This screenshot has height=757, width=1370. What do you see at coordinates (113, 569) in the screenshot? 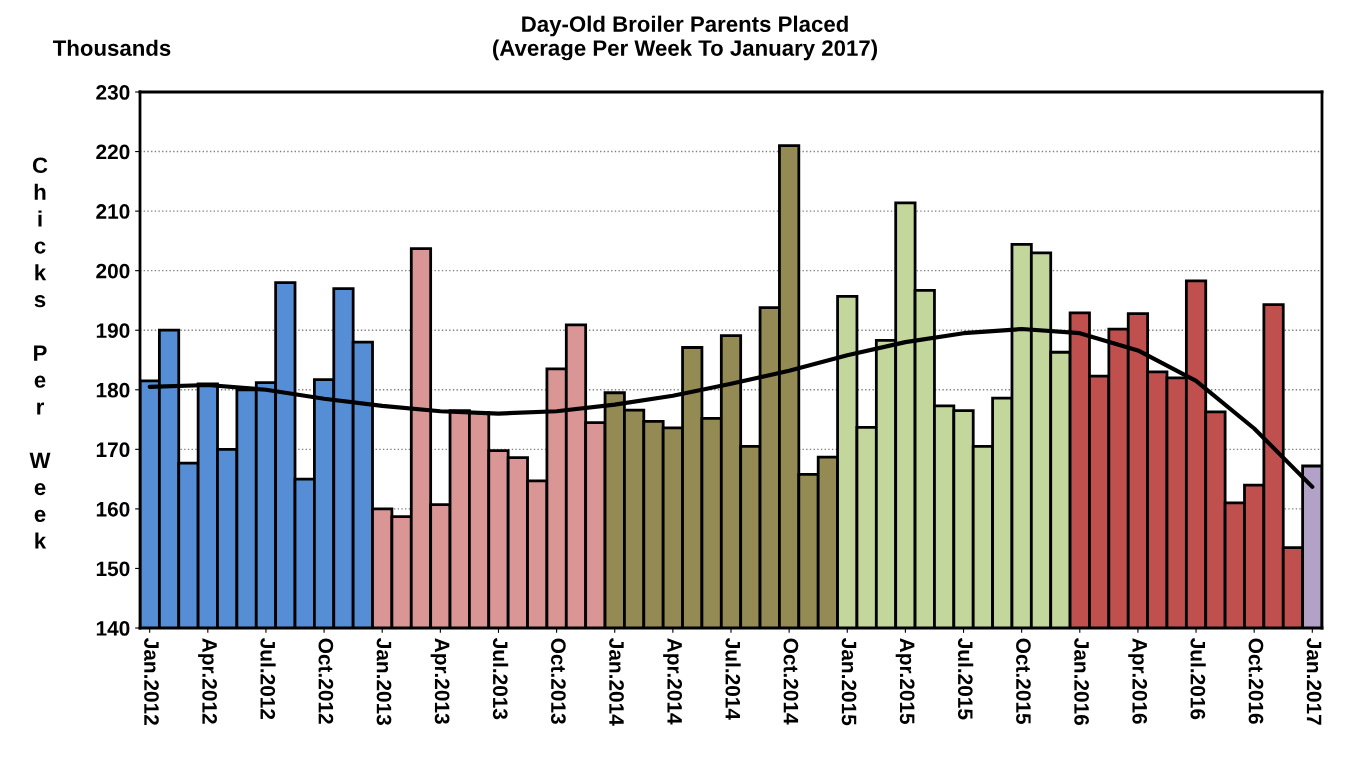
I see `y-tick-label: 150` at bounding box center [113, 569].